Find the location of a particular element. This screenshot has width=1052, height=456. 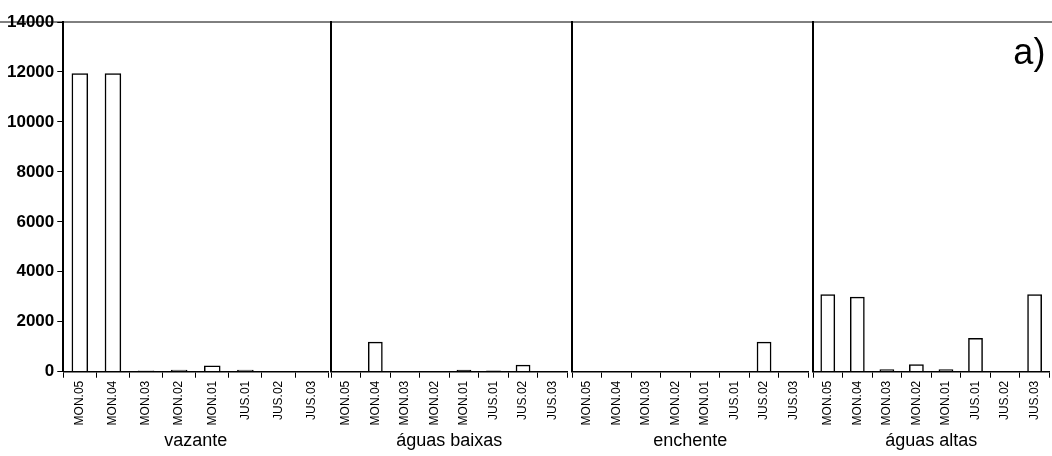

y-tick-label: 0 is located at coordinates (49, 371).